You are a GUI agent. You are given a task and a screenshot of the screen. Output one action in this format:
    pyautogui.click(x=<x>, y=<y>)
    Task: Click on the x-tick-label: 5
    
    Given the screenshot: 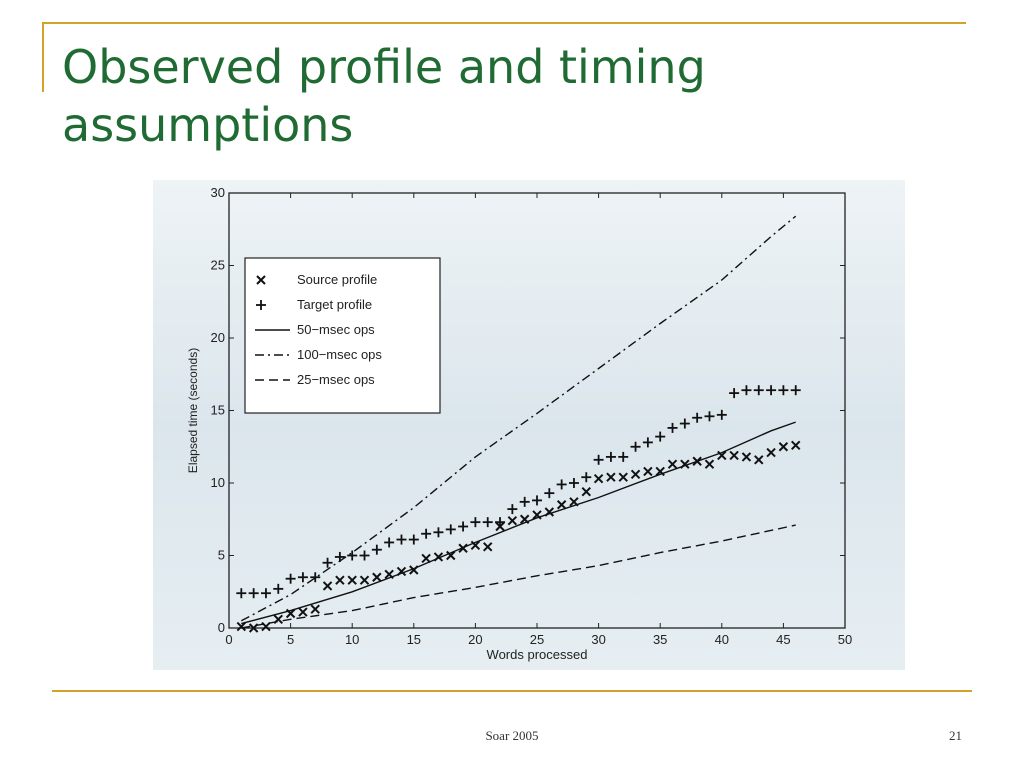 What is the action you would take?
    pyautogui.click(x=290, y=639)
    